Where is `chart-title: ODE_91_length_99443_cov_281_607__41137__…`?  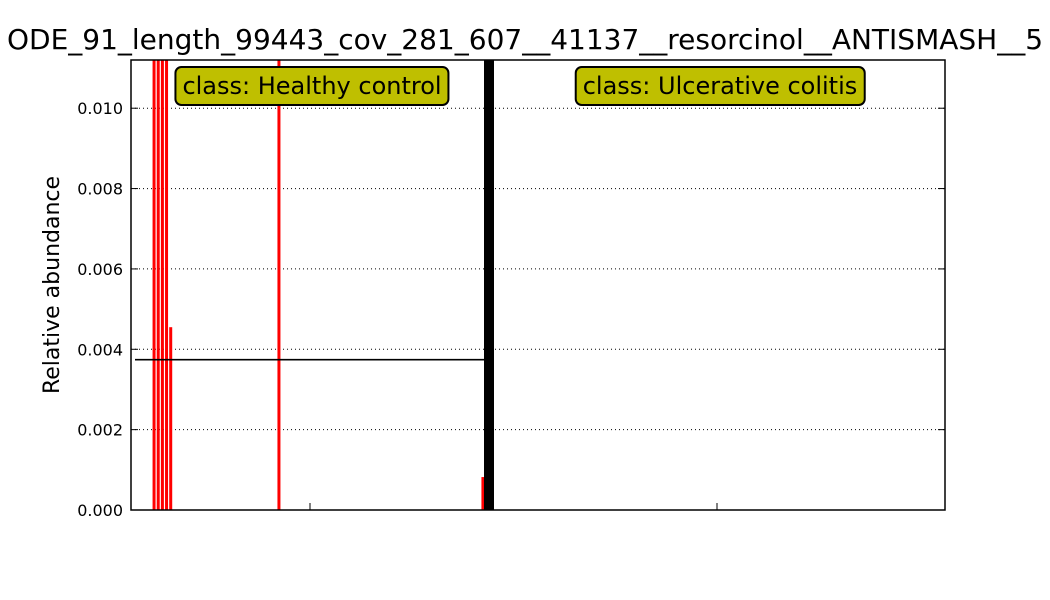 chart-title: ODE_91_length_99443_cov_281_607__41137__… is located at coordinates (525, 39).